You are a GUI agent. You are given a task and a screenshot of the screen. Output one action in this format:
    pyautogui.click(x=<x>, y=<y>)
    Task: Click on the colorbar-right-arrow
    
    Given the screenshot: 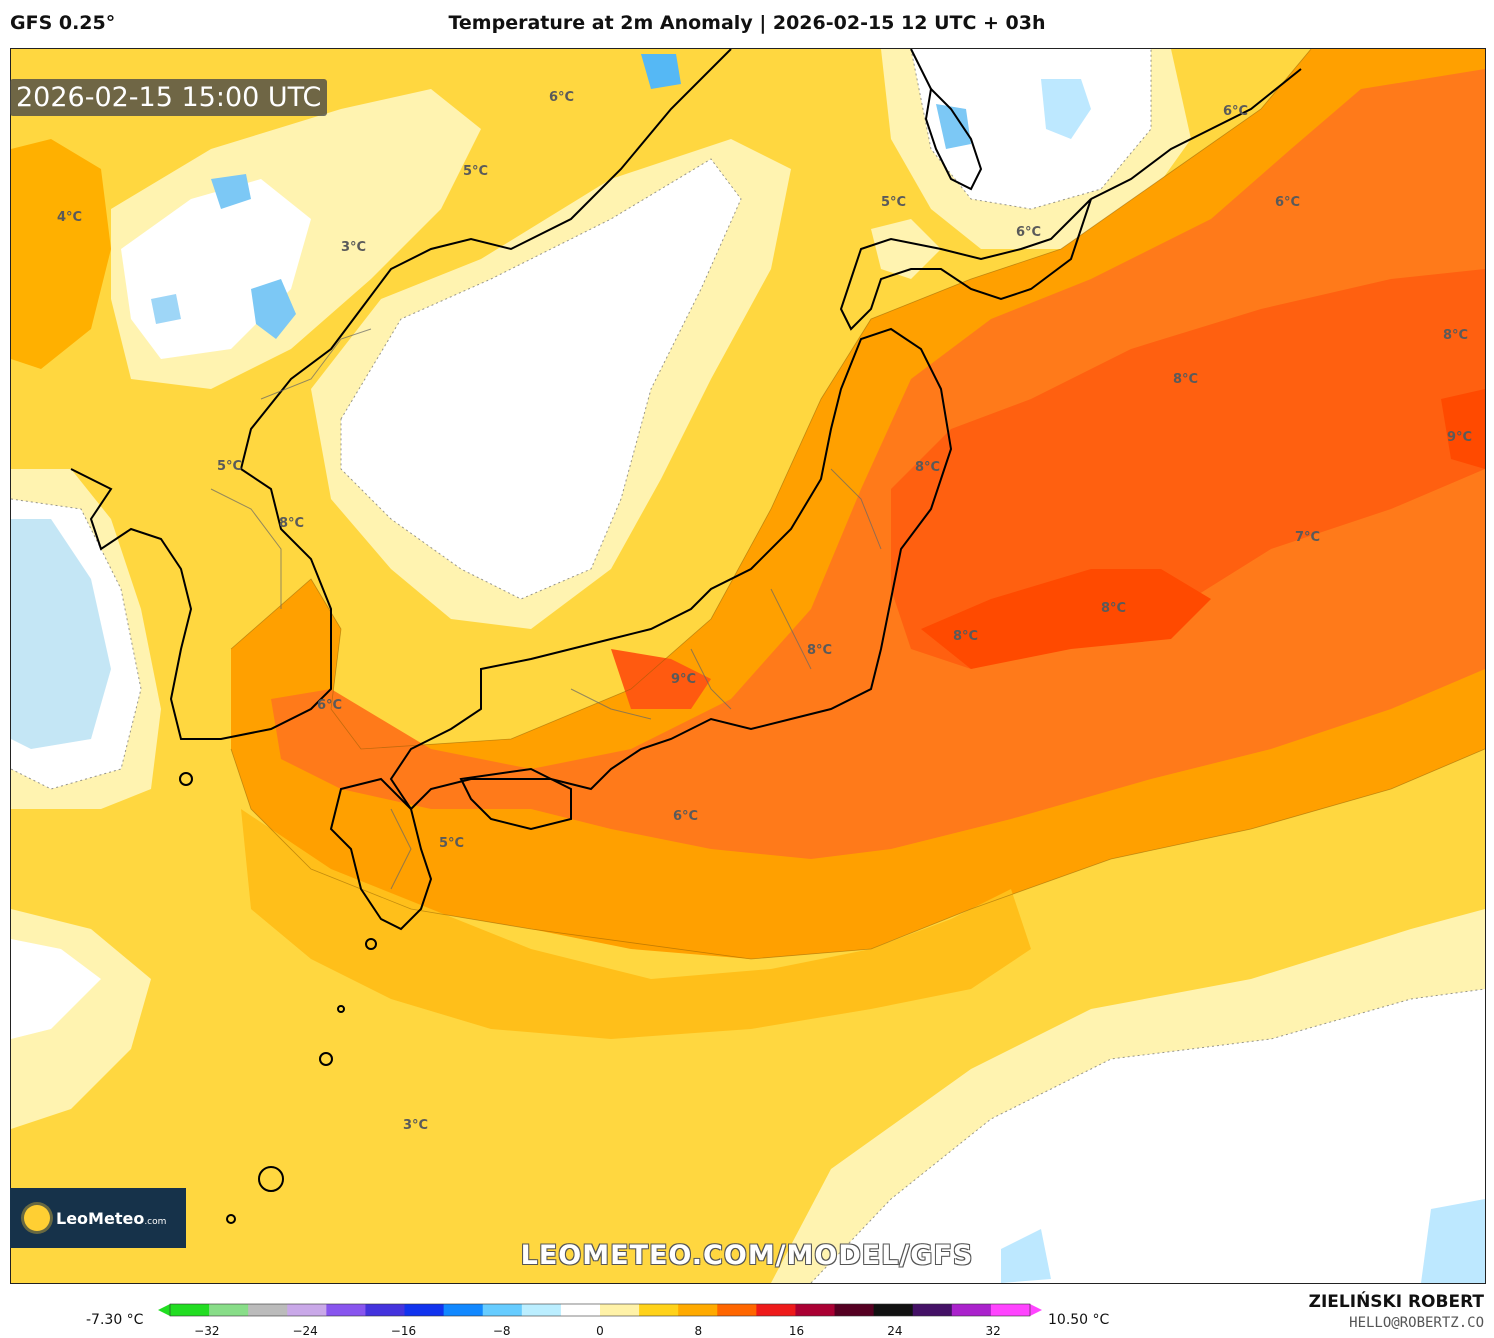 What is the action you would take?
    pyautogui.click(x=1036, y=1310)
    